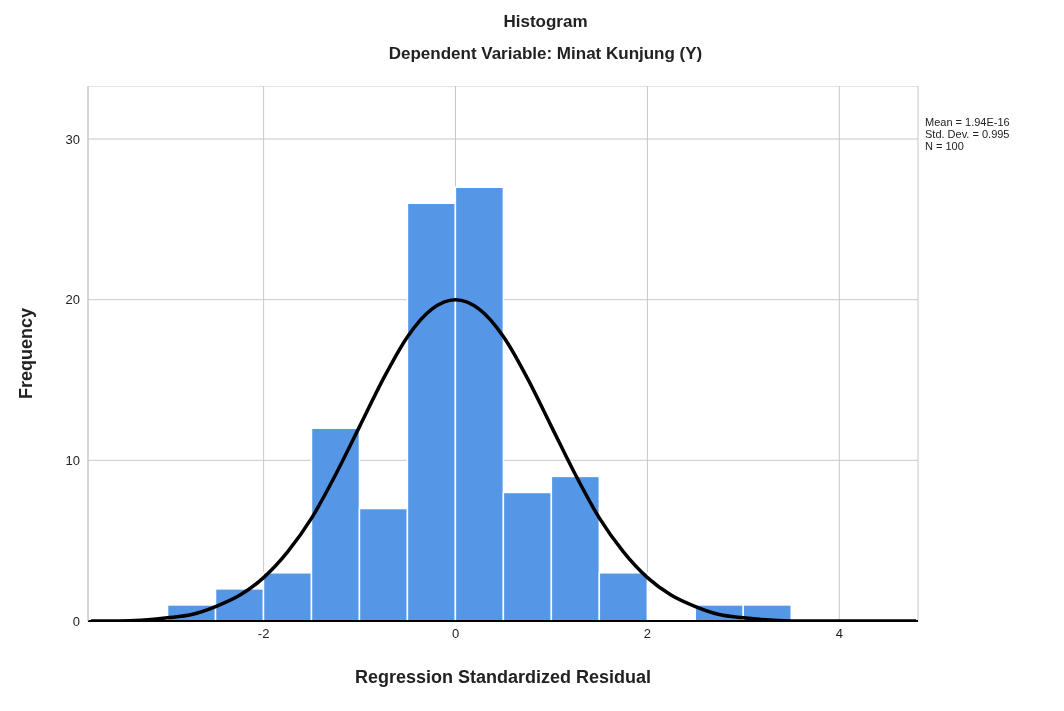 The width and height of the screenshot is (1064, 711). I want to click on y-tick-label: 30, so click(72, 139).